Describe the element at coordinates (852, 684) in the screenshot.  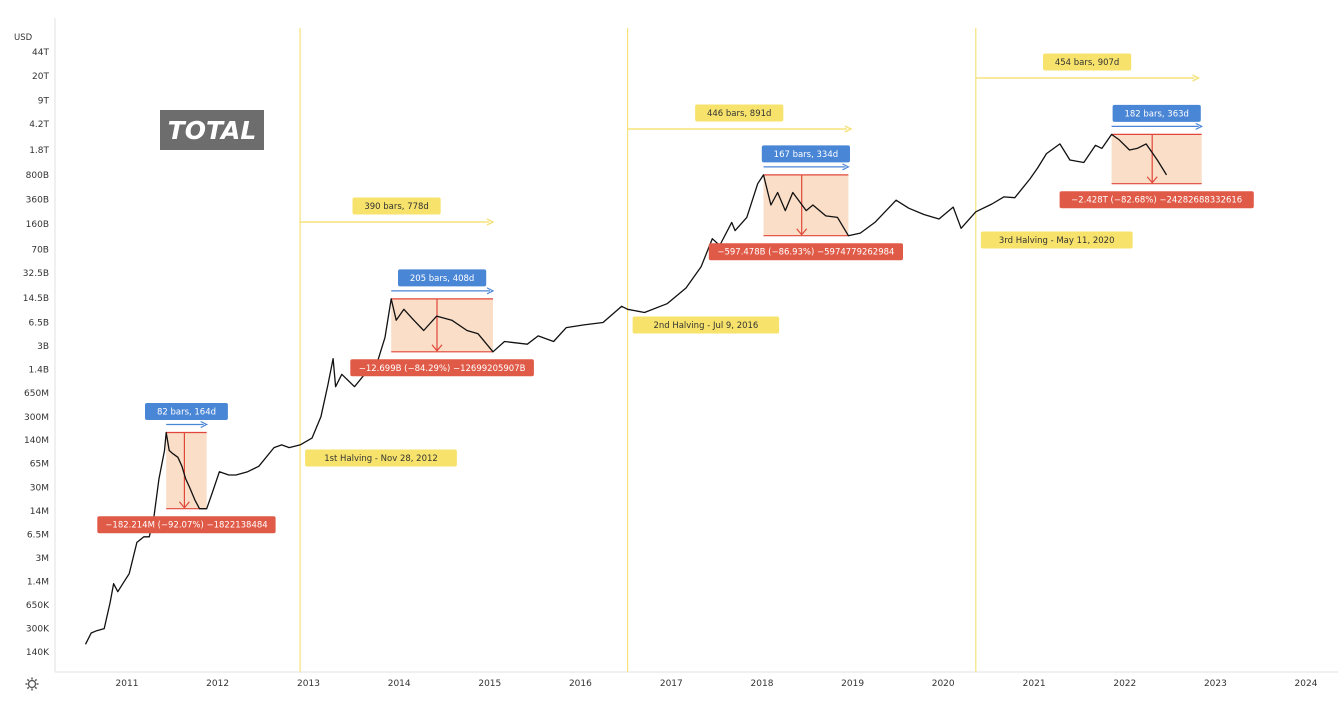
I see `x-tick-label: 2019` at that location.